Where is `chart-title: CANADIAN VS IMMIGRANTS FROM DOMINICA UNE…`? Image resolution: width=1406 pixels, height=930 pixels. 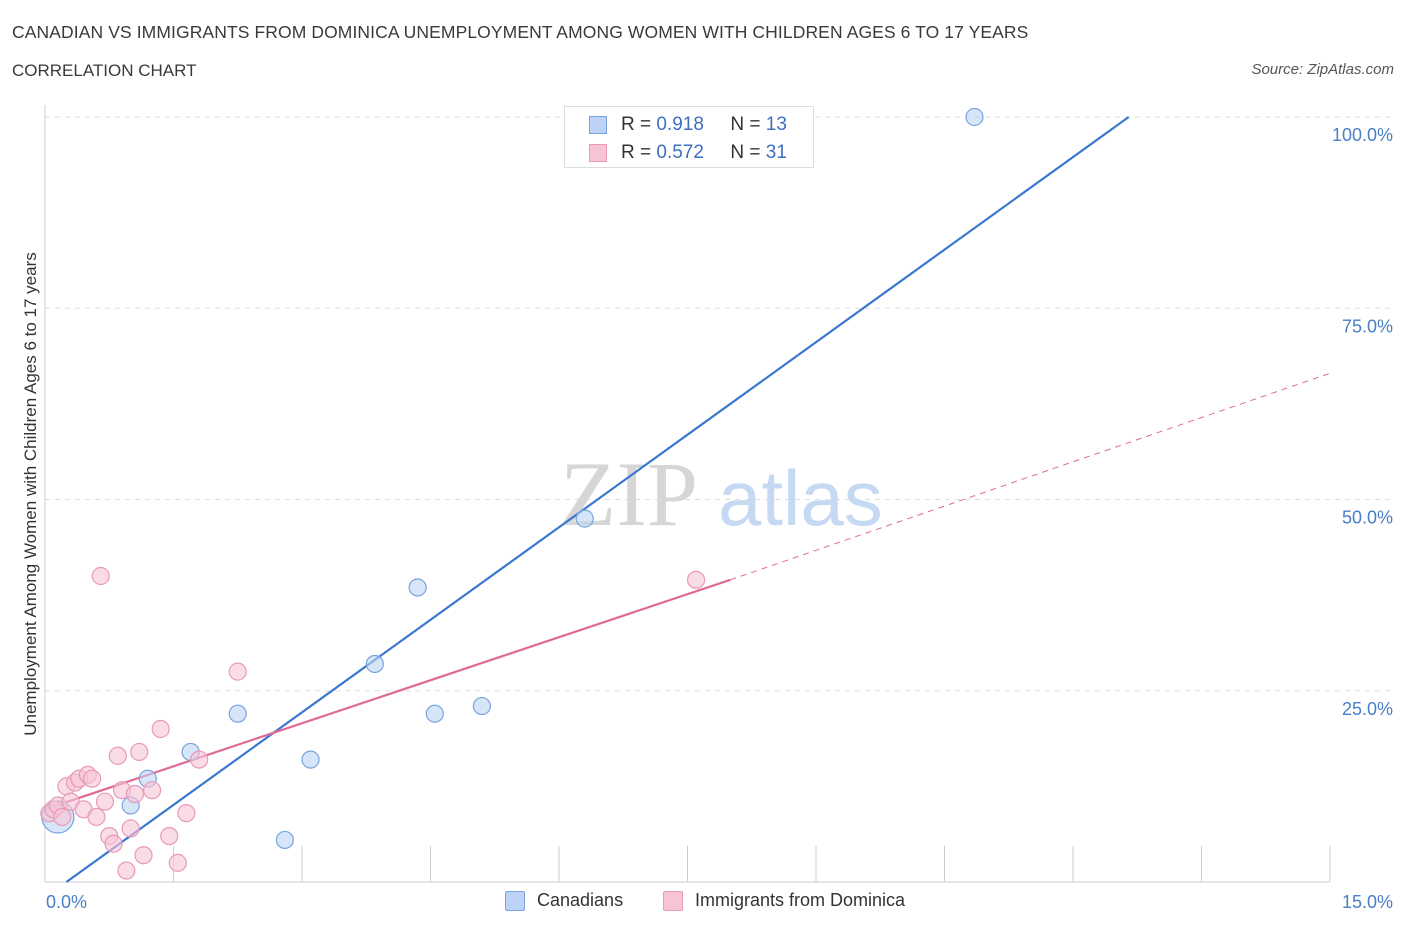
chart-title: CANADIAN VS IMMIGRANTS FROM DOMINICA UNE… is located at coordinates (520, 32).